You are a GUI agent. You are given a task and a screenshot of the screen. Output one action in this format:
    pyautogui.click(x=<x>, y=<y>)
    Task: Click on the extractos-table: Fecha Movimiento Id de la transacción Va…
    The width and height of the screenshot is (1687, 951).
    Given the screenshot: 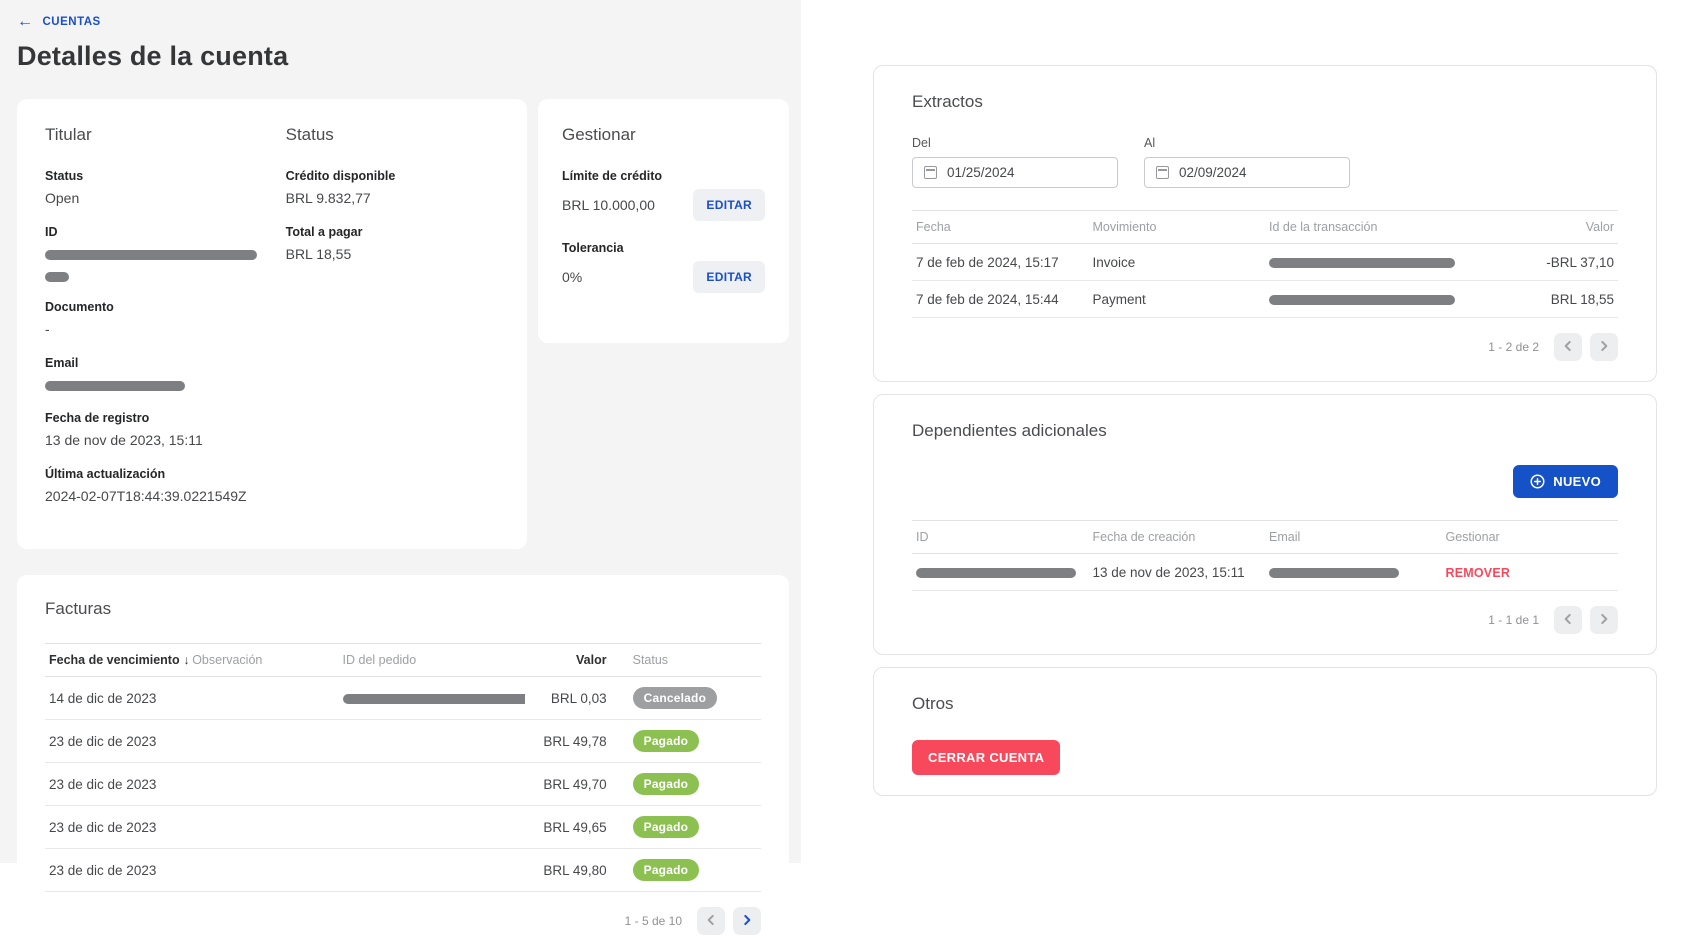 What is the action you would take?
    pyautogui.click(x=1265, y=264)
    